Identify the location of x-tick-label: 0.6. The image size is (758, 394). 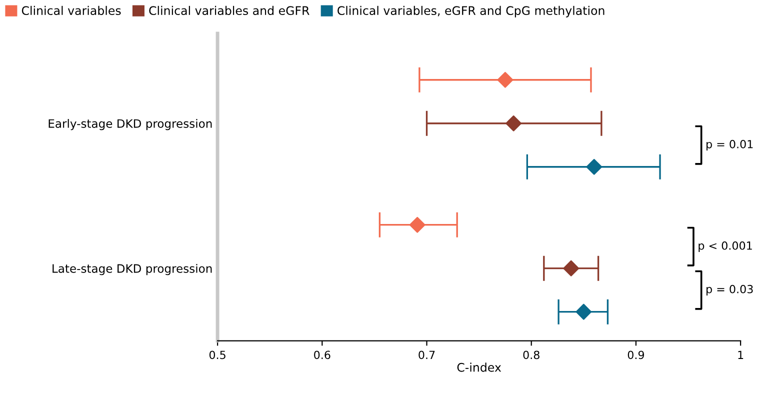
(322, 355).